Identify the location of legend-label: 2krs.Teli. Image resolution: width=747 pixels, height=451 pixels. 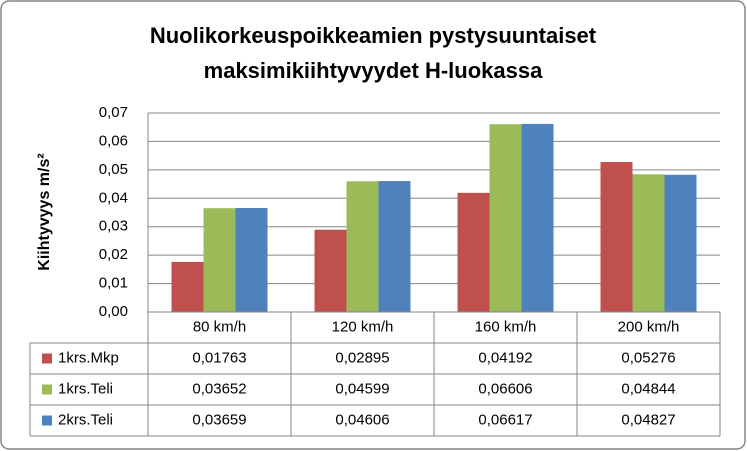
(85, 419).